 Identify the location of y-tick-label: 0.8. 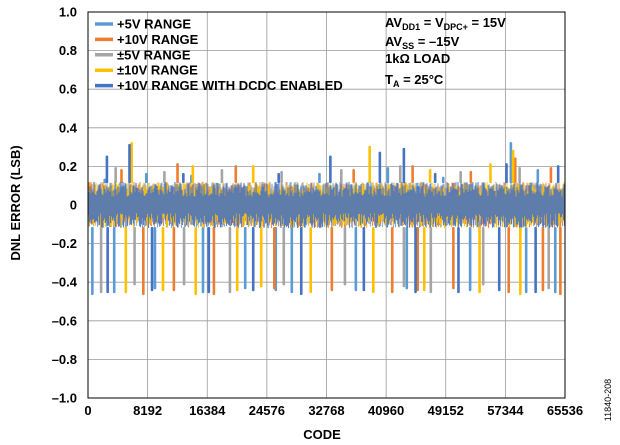
(68, 50).